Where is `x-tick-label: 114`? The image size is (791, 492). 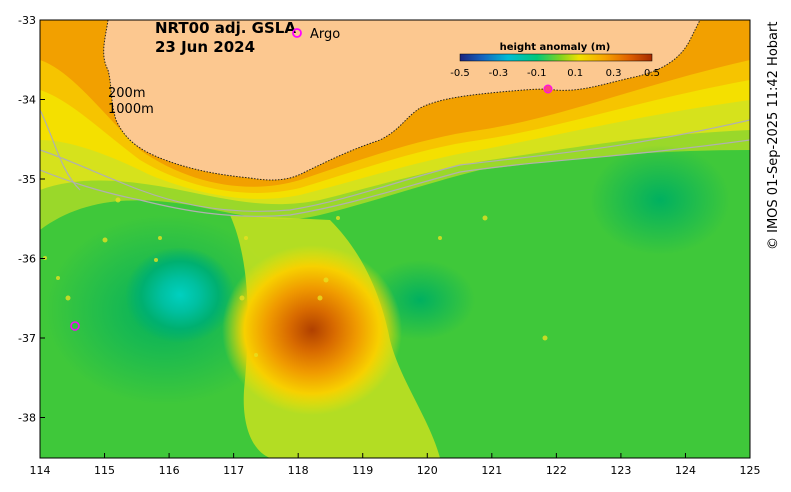 x-tick-label: 114 is located at coordinates (40, 470).